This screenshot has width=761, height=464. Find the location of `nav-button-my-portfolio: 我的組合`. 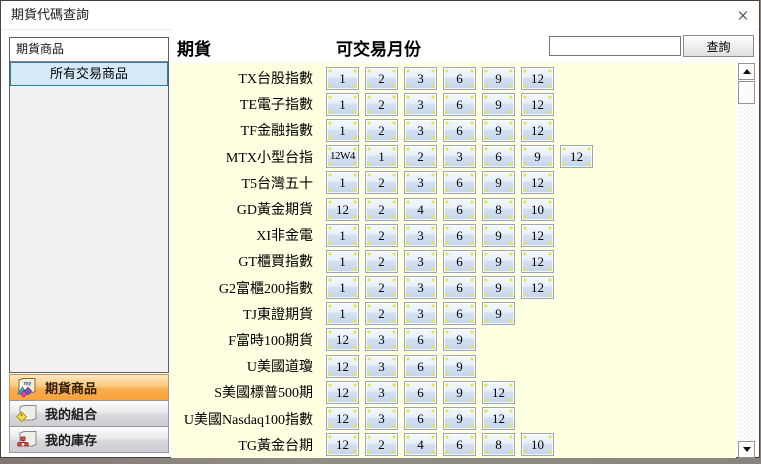

nav-button-my-portfolio: 我的組合 is located at coordinates (89, 413).